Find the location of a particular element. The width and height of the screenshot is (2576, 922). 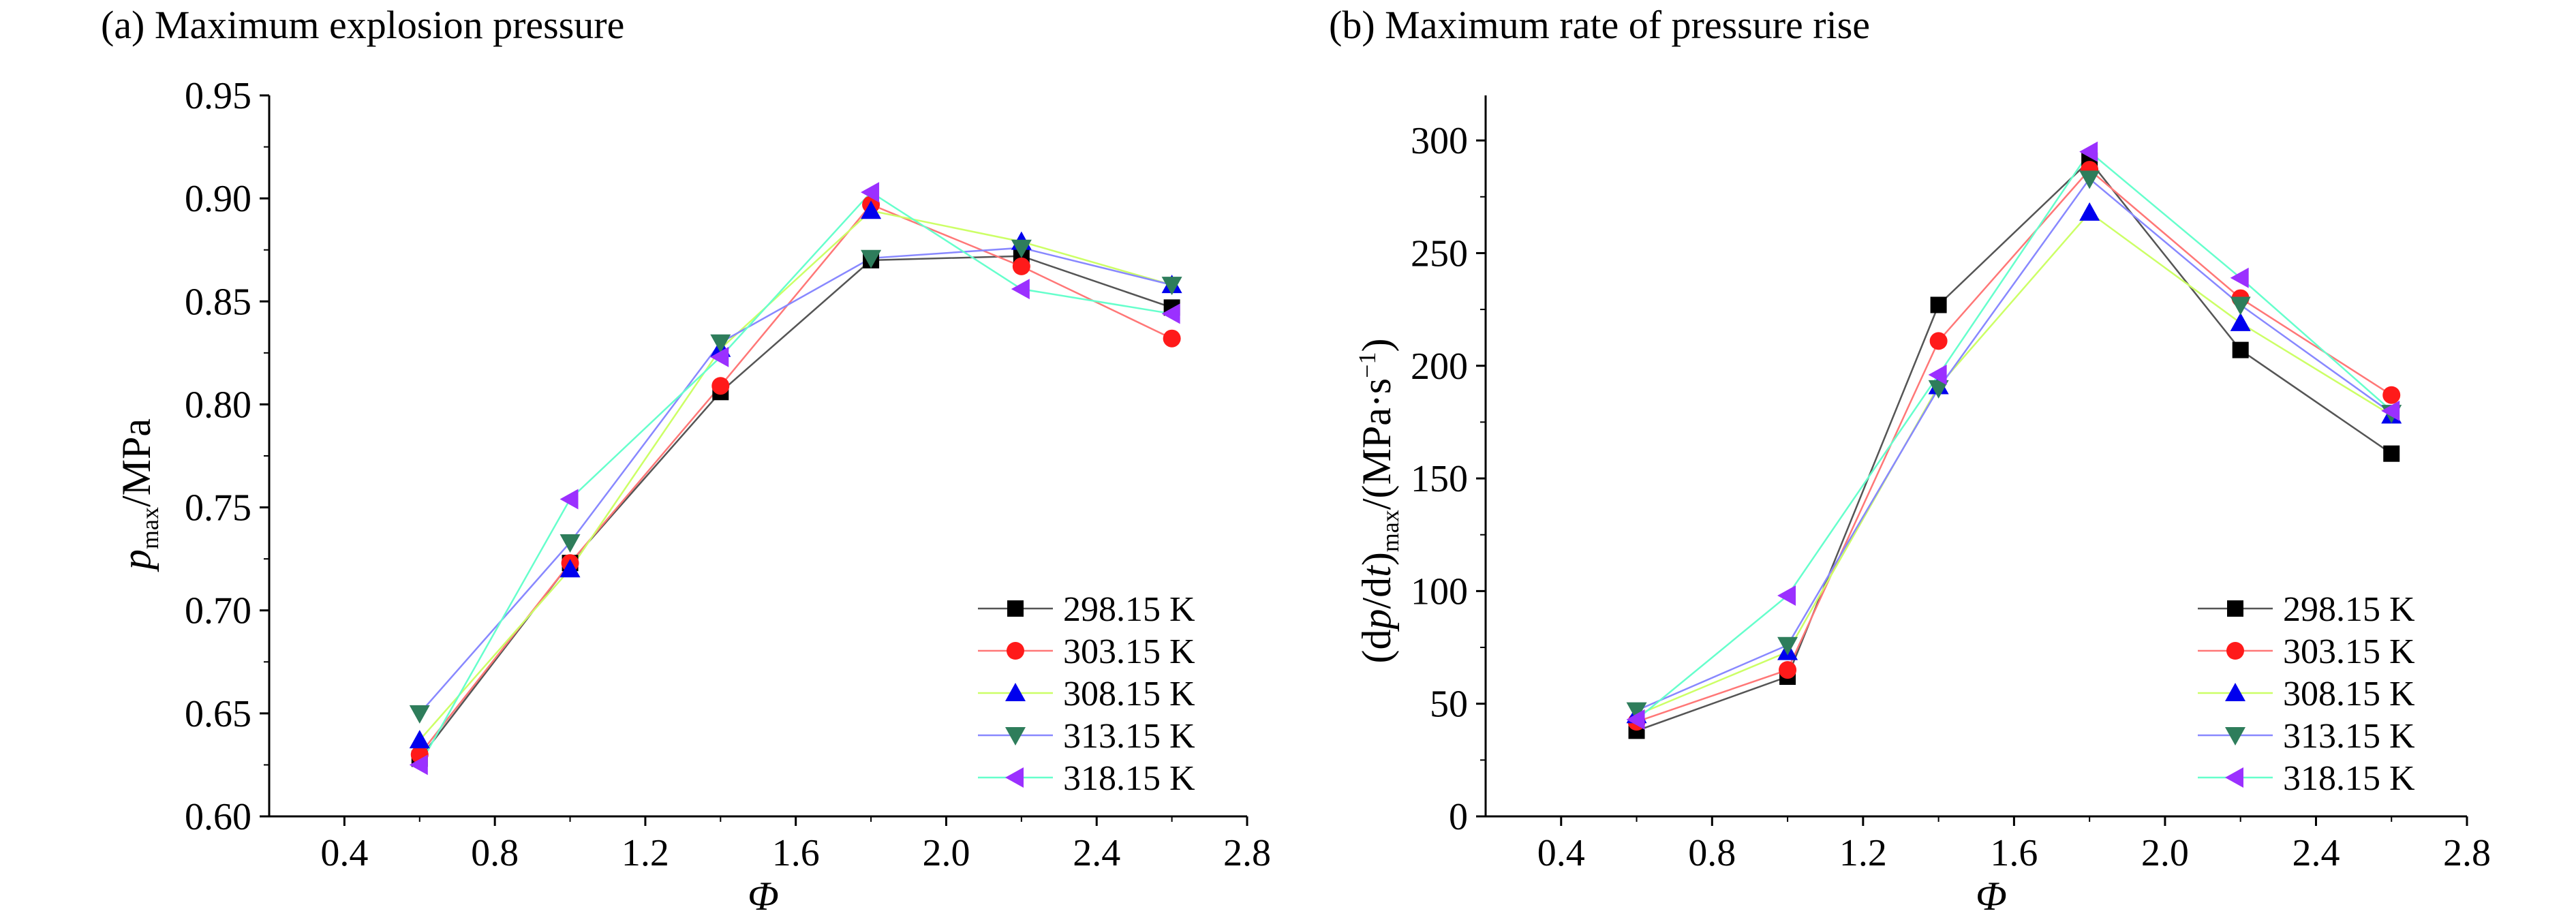

b-legend-label: 308.15 K is located at coordinates (2349, 694).